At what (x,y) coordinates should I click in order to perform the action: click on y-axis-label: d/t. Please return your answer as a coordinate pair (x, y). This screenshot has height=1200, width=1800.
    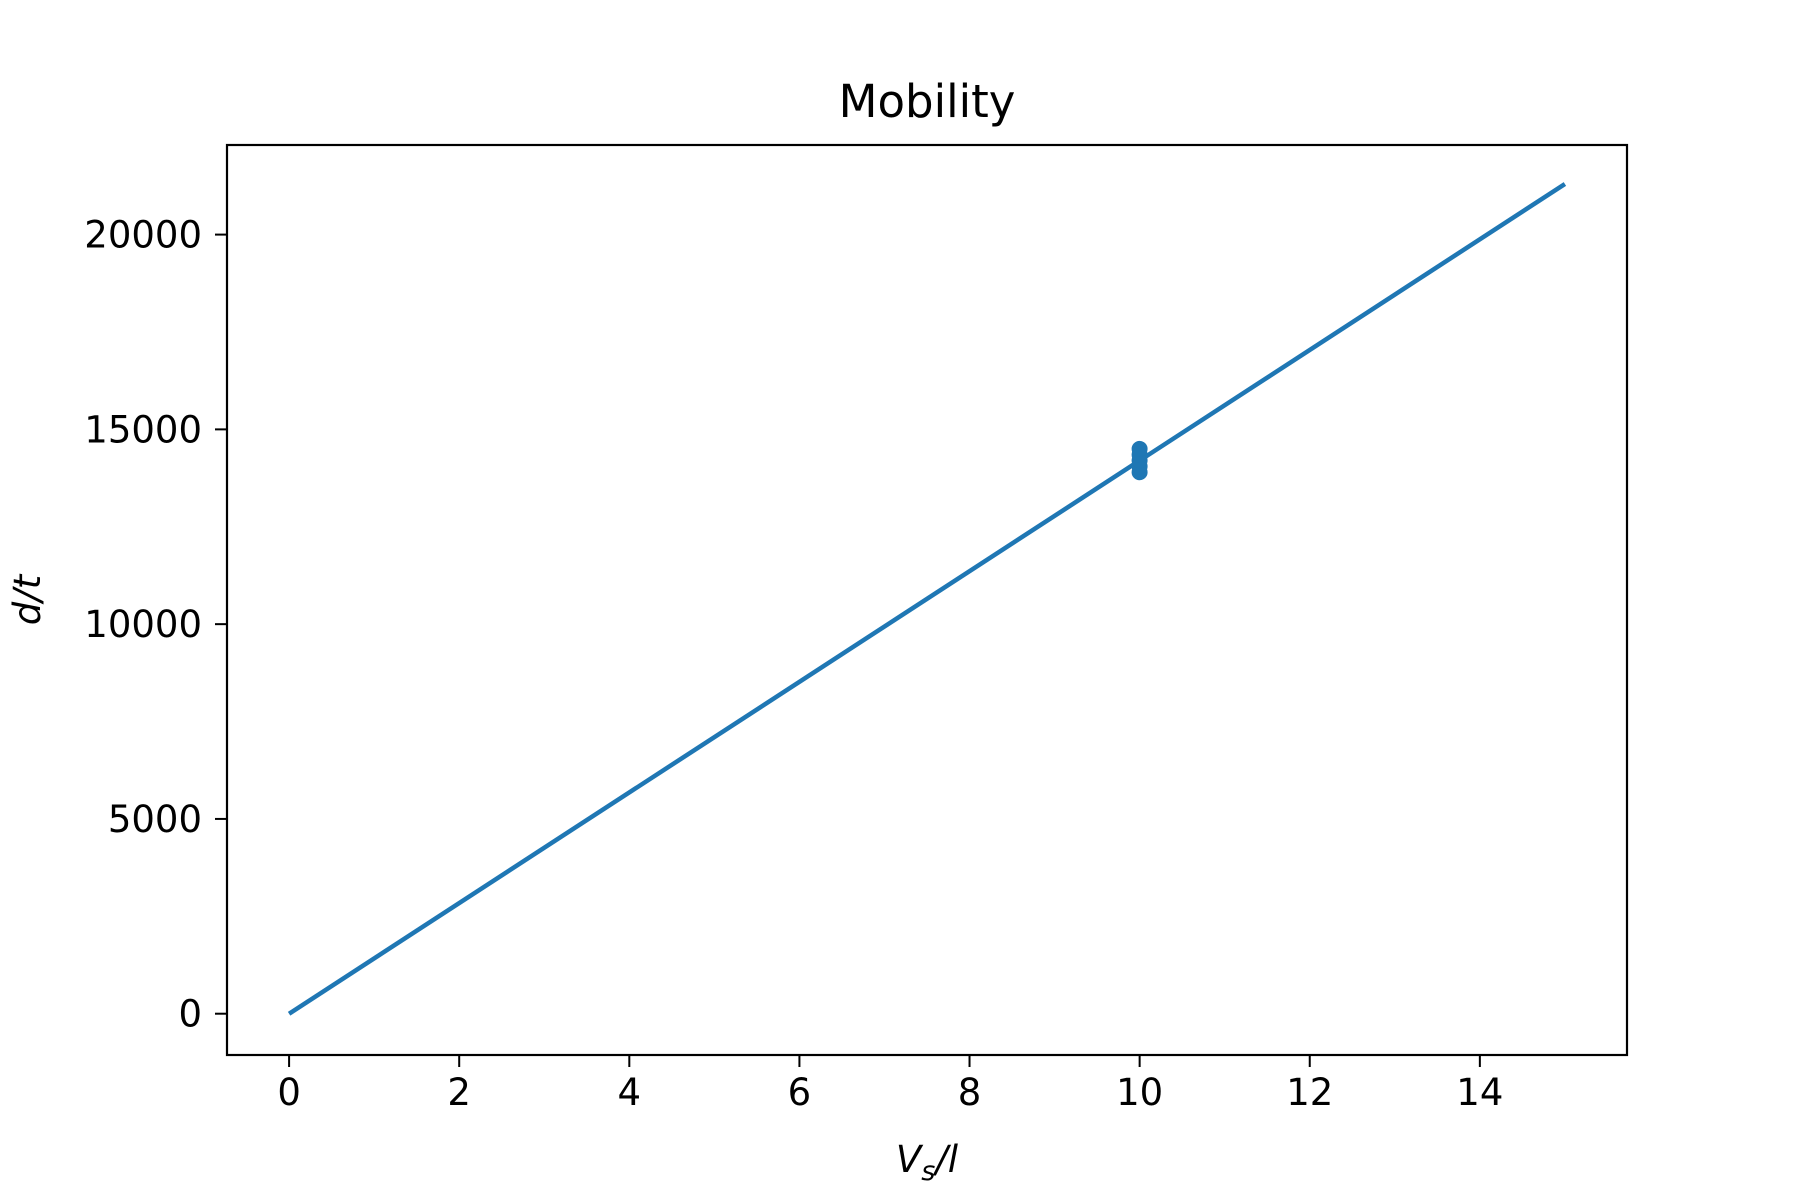
    Looking at the image, I should click on (27, 599).